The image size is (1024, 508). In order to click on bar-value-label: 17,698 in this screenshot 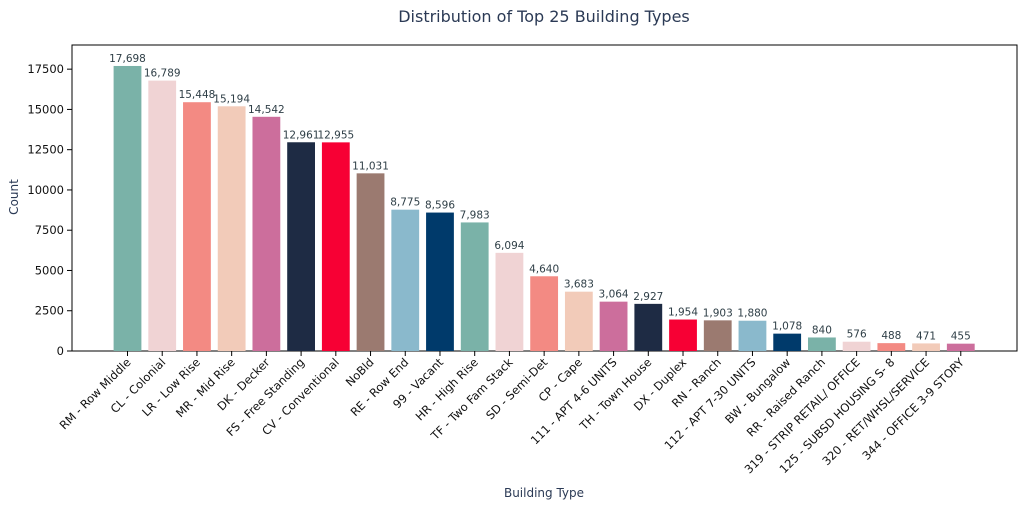, I will do `click(127, 59)`.